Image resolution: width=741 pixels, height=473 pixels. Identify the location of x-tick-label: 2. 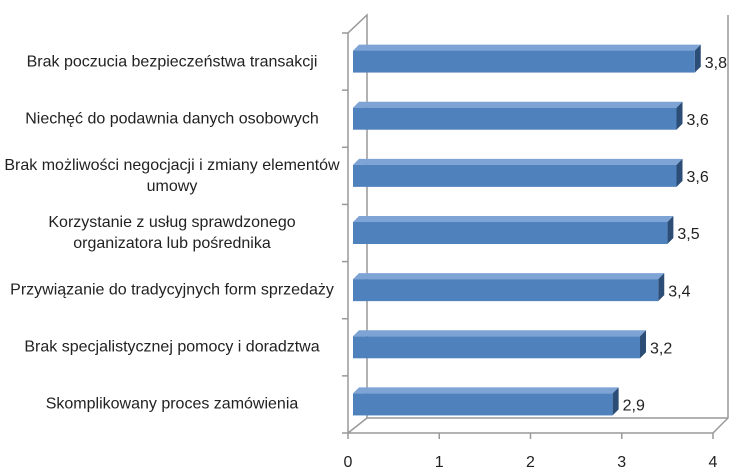
(530, 462).